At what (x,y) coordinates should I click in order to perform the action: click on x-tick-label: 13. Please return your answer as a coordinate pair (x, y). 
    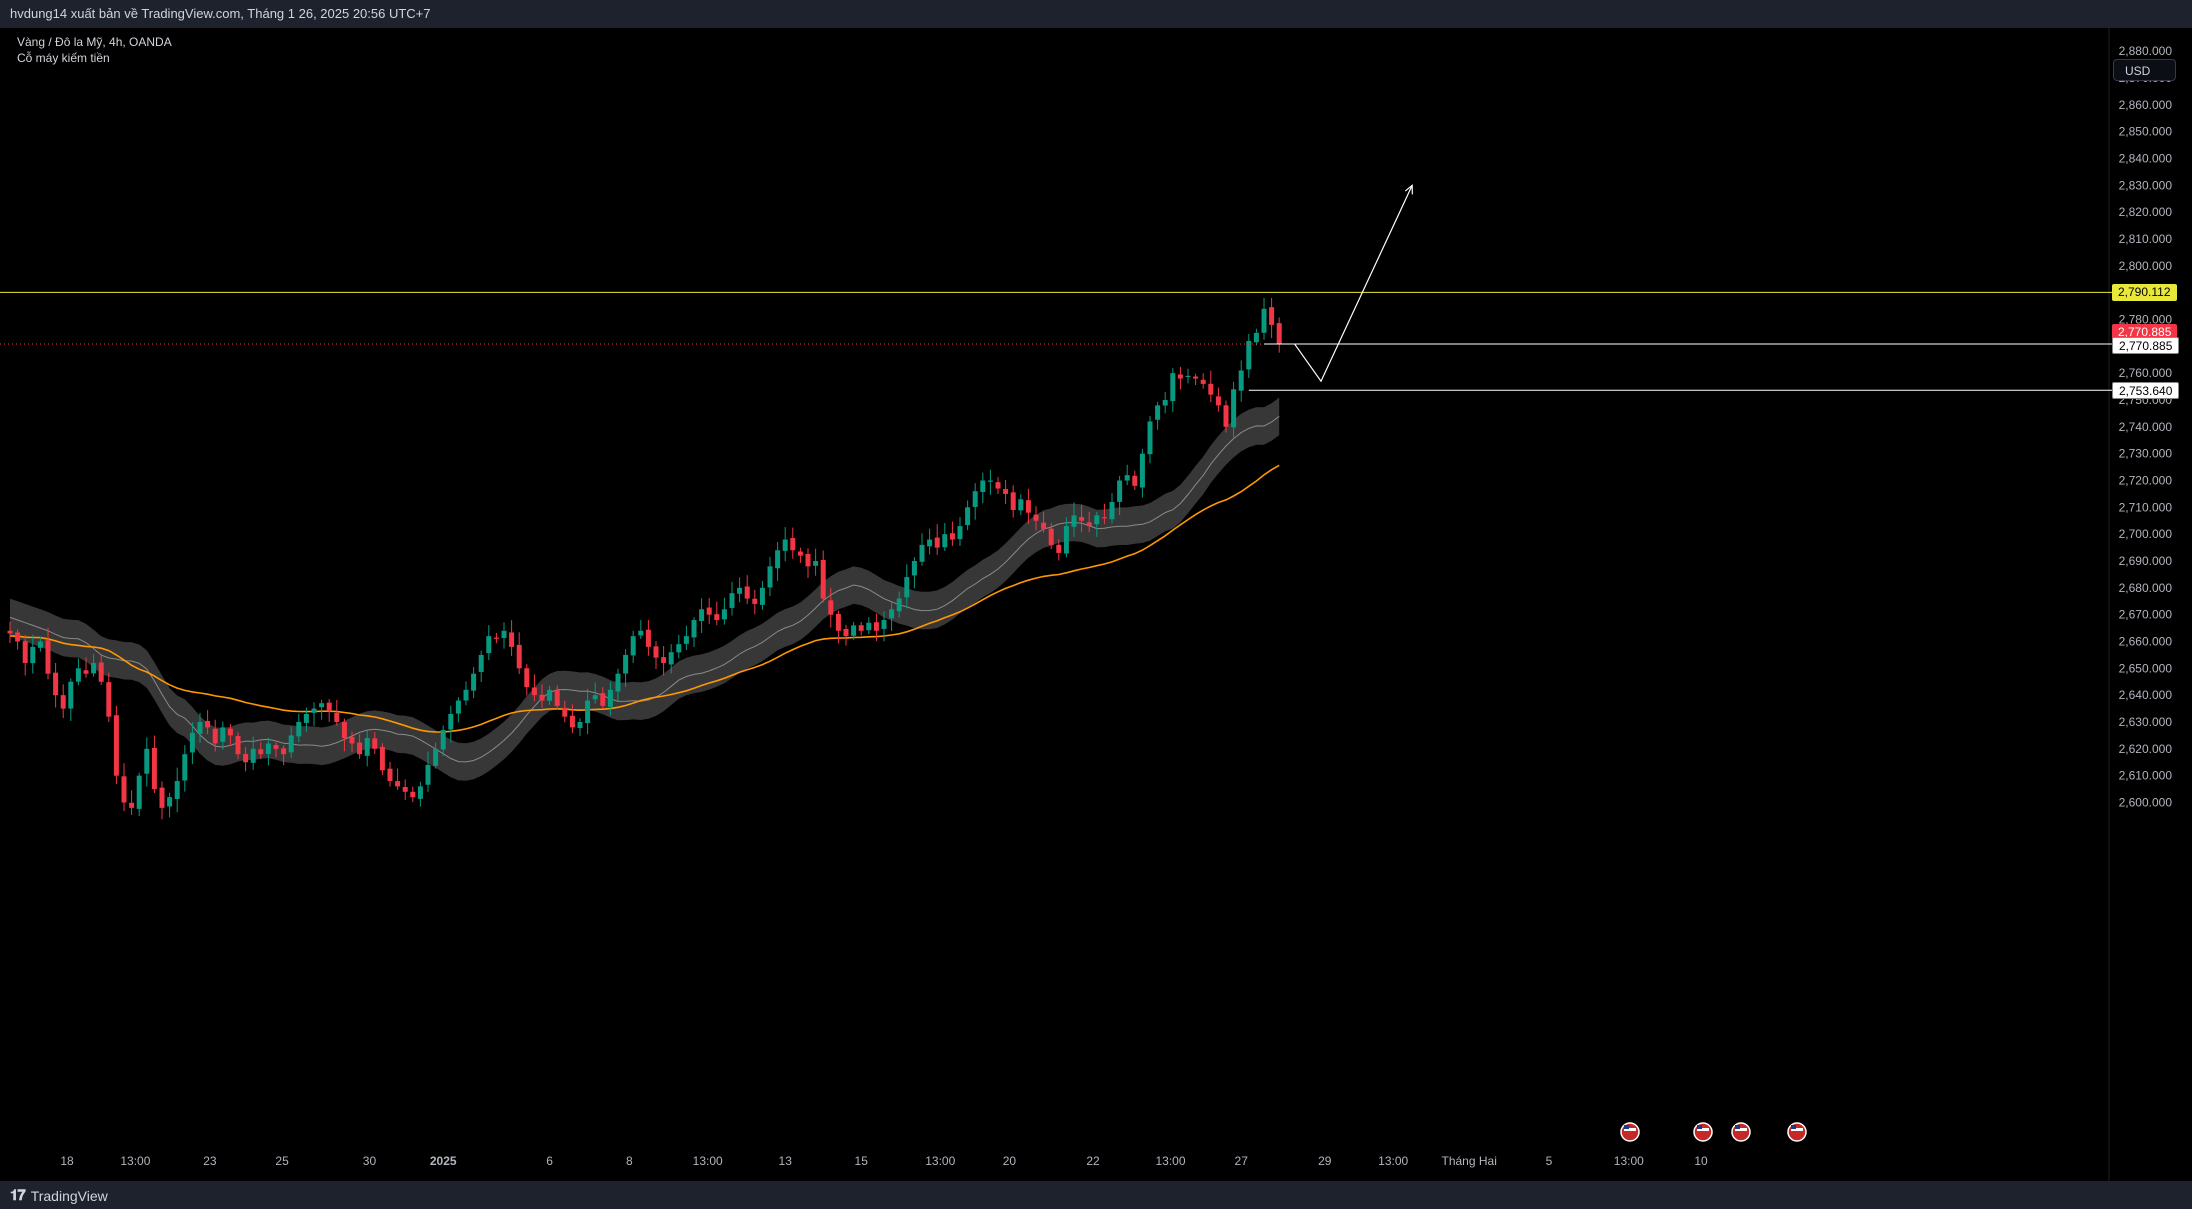
    Looking at the image, I should click on (786, 1161).